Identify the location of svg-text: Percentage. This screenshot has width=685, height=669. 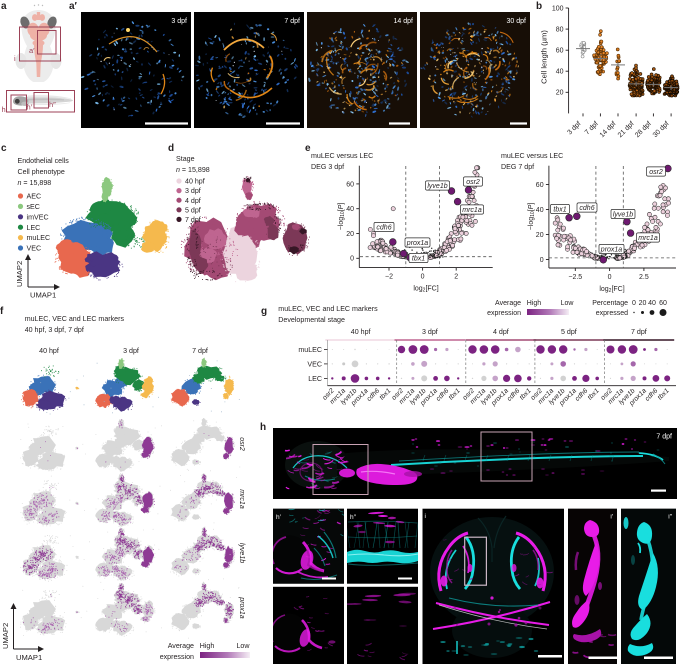
(610, 303).